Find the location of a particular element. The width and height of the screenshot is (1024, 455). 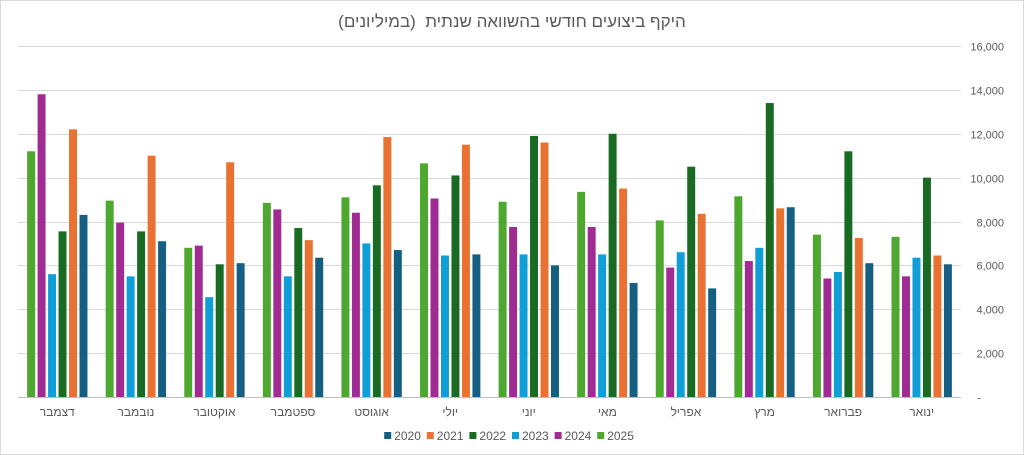

y-tick-label: 6,000 is located at coordinates (990, 267).